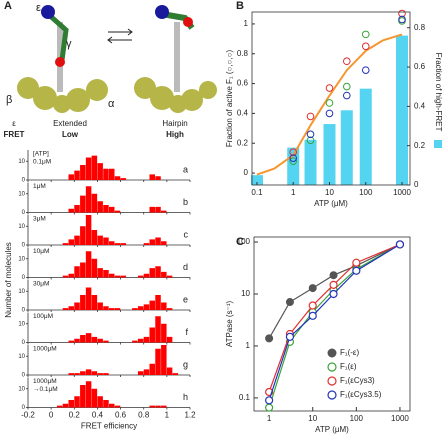 The height and width of the screenshot is (437, 448). What do you see at coordinates (331, 203) in the screenshot?
I see `x-axis-label: ATP (μM)` at bounding box center [331, 203].